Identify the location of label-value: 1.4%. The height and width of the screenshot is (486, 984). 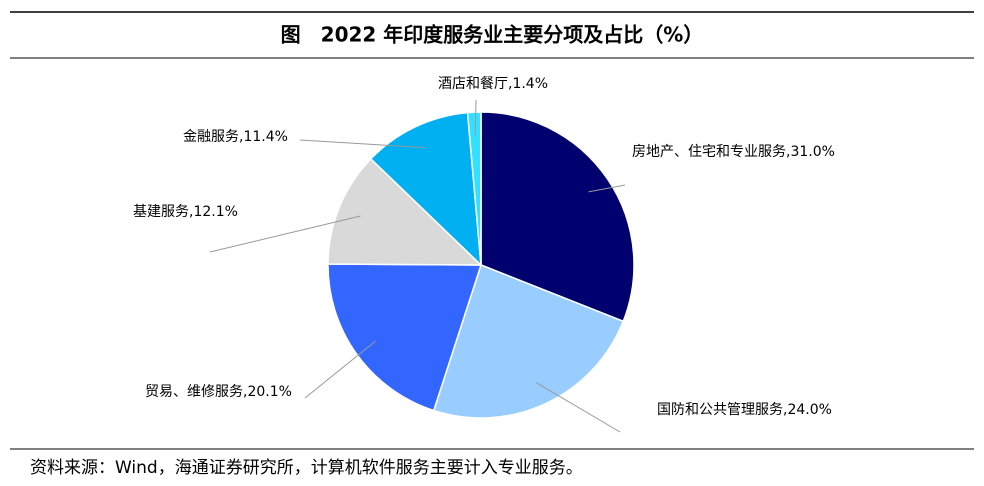
(530, 84).